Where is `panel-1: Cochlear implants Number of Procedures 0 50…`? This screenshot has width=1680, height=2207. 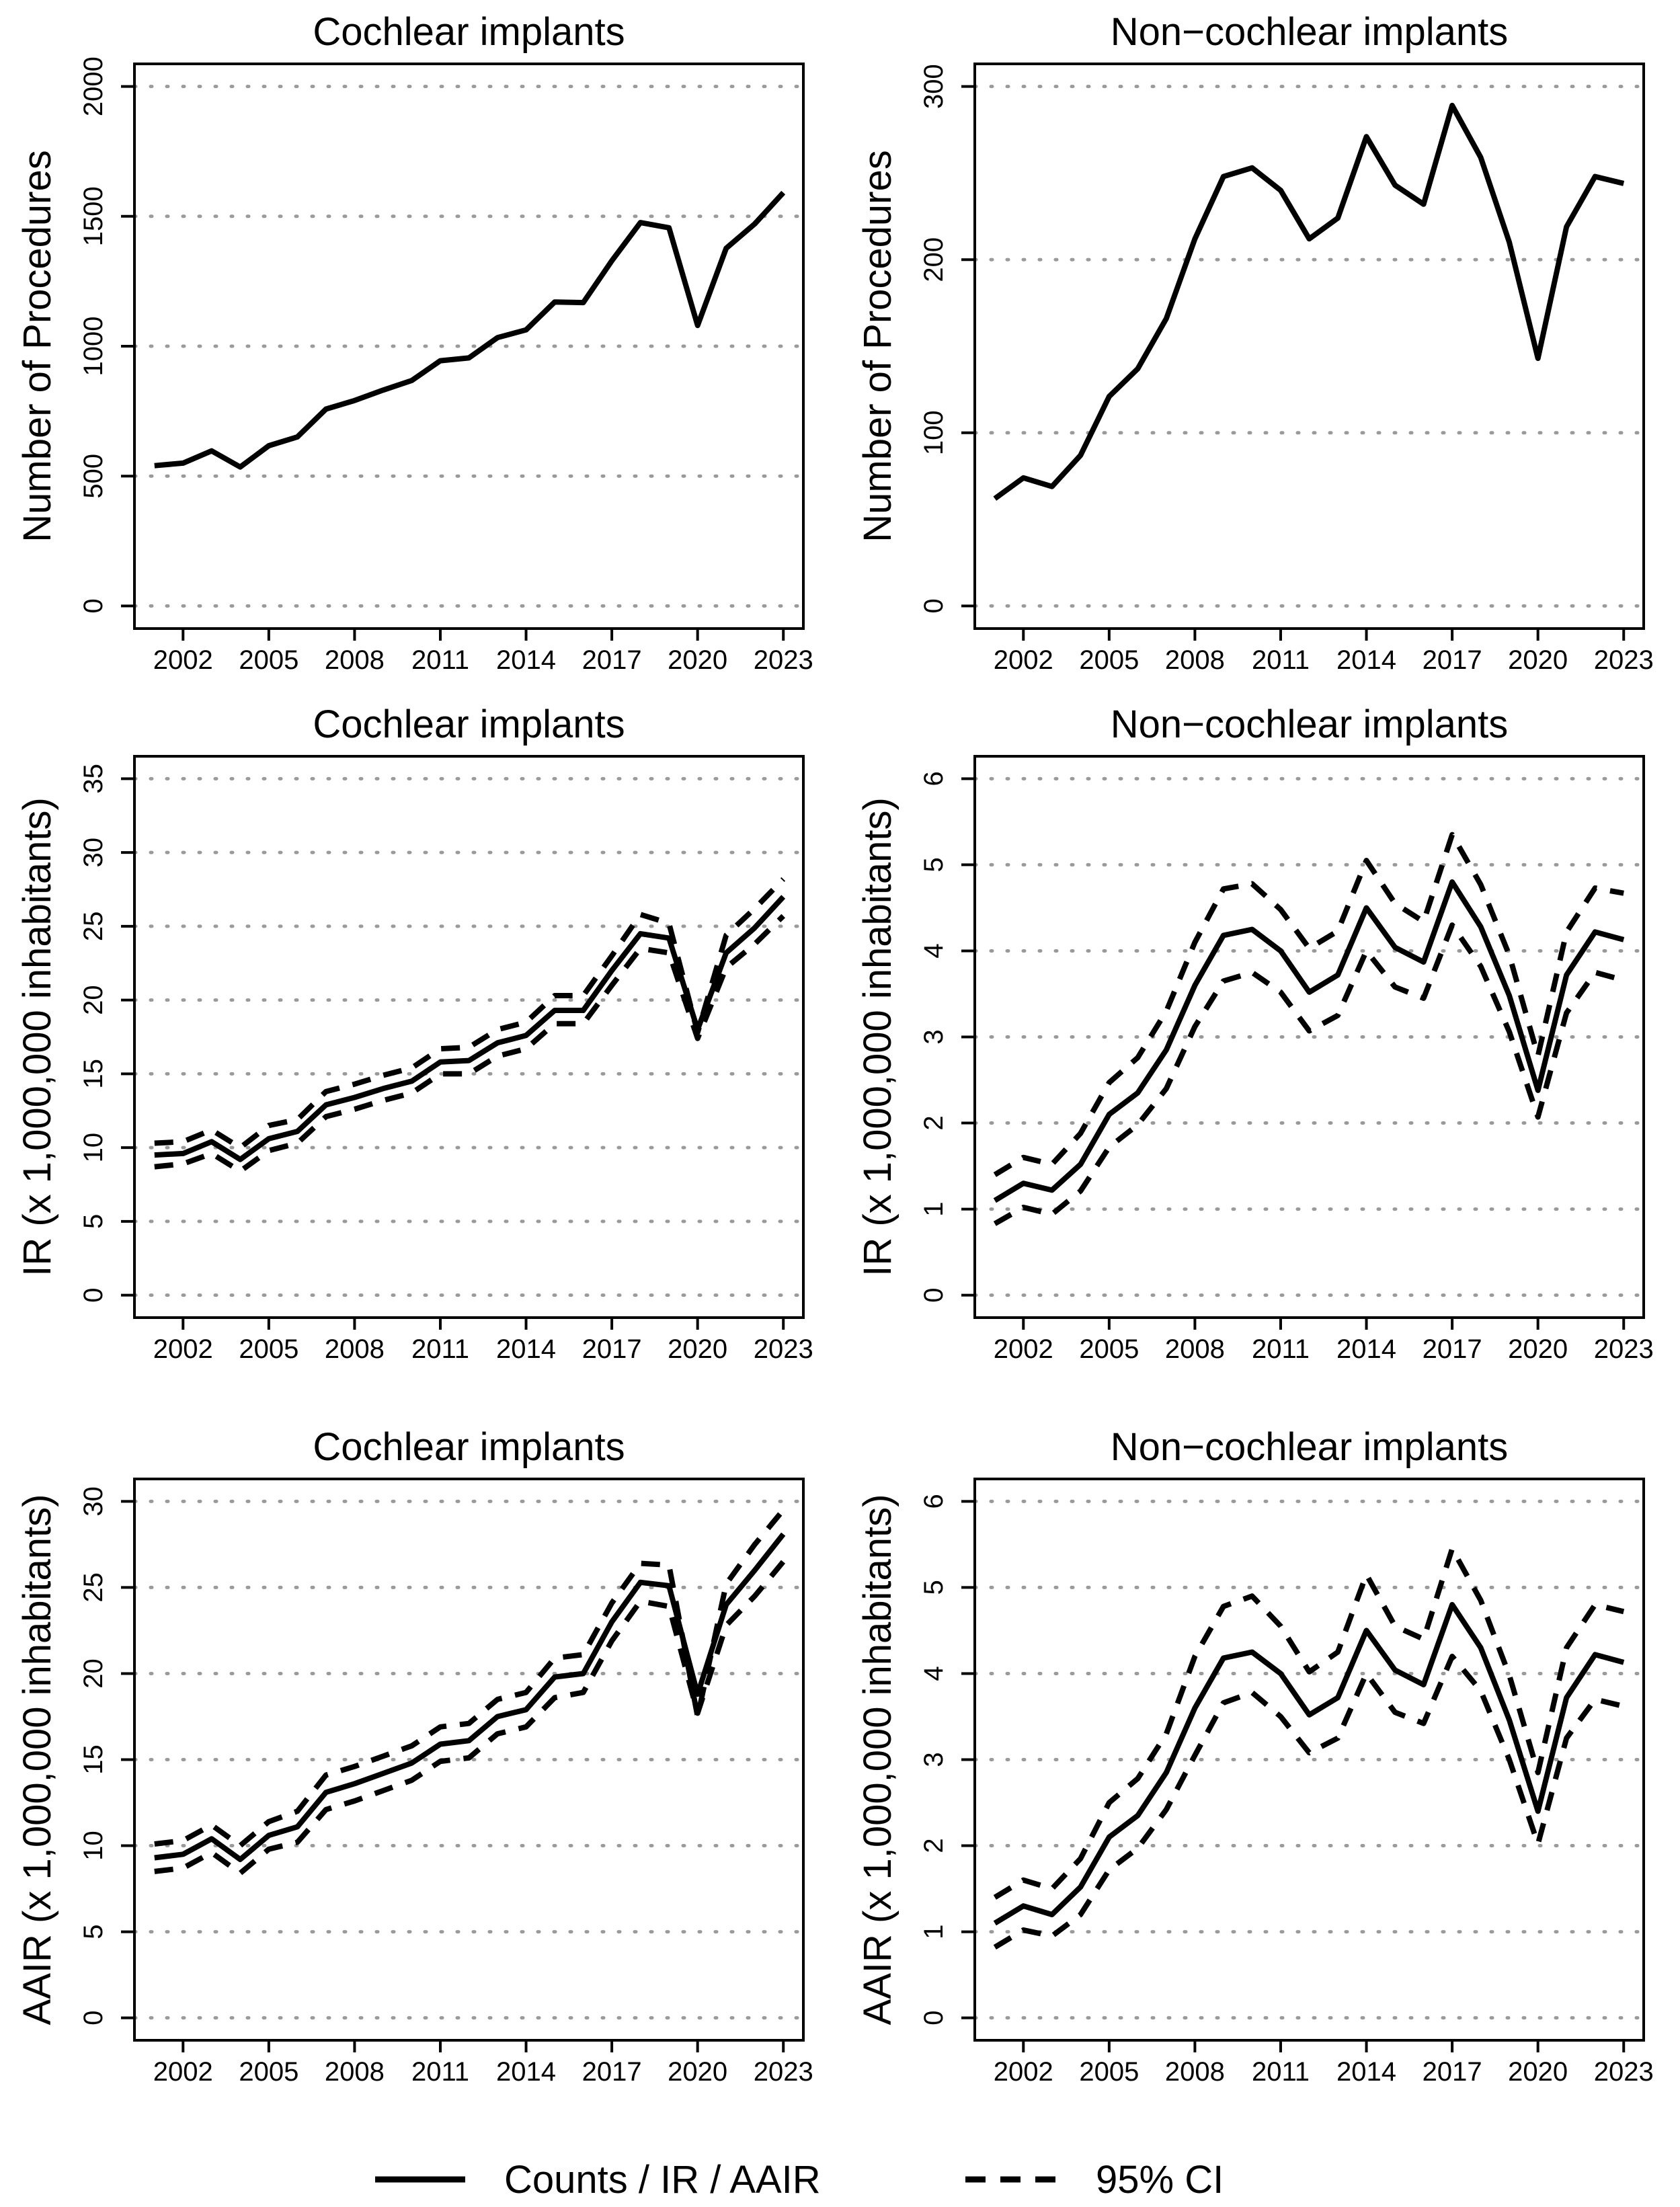
panel-1: Cochlear implants Number of Procedures 0 50… is located at coordinates (414, 342).